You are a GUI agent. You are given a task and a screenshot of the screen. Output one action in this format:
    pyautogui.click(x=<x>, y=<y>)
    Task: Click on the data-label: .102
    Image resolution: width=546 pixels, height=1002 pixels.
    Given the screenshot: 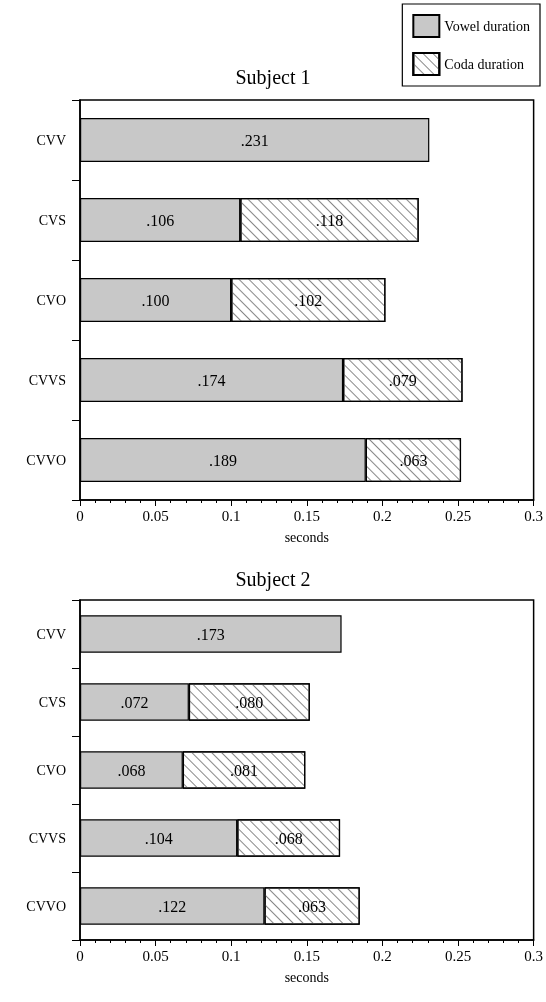 What is the action you would take?
    pyautogui.click(x=308, y=300)
    